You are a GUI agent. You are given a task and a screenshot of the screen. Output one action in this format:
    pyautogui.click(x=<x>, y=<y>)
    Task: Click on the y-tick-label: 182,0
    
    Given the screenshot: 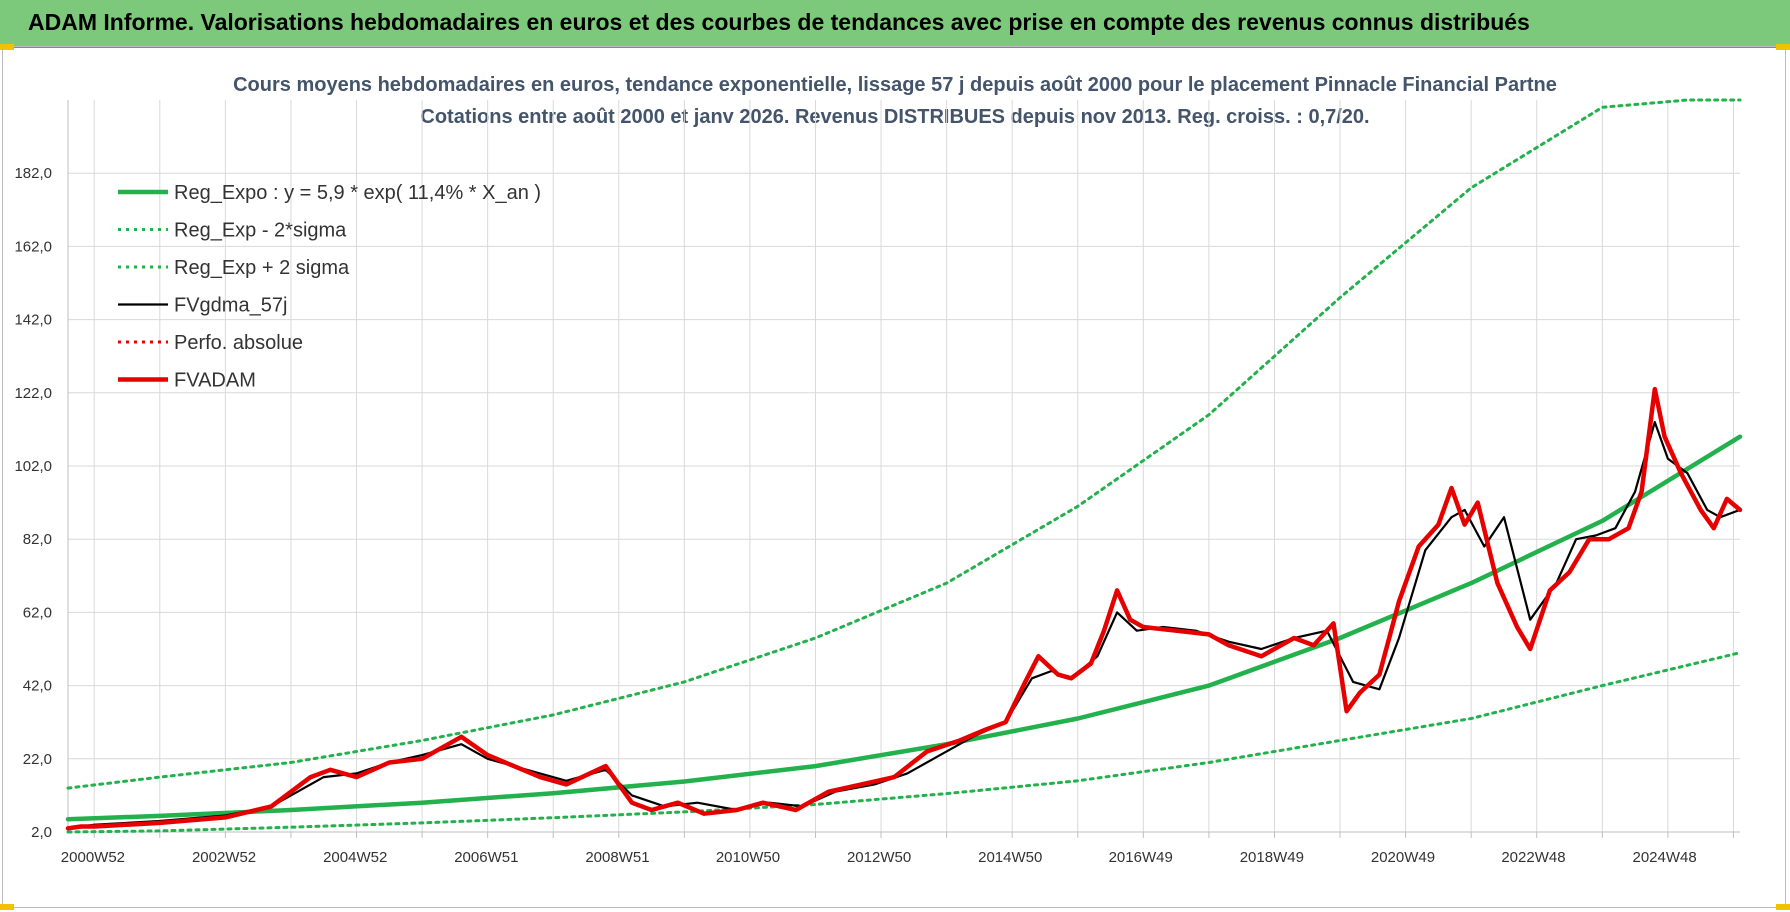 What is the action you would take?
    pyautogui.click(x=33, y=173)
    